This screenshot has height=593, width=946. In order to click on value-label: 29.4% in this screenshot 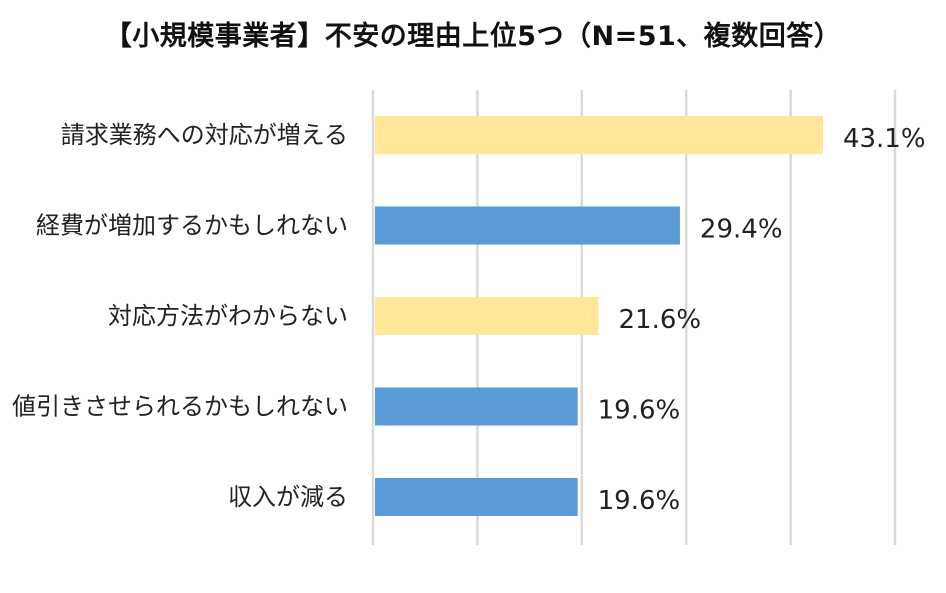, I will do `click(741, 230)`.